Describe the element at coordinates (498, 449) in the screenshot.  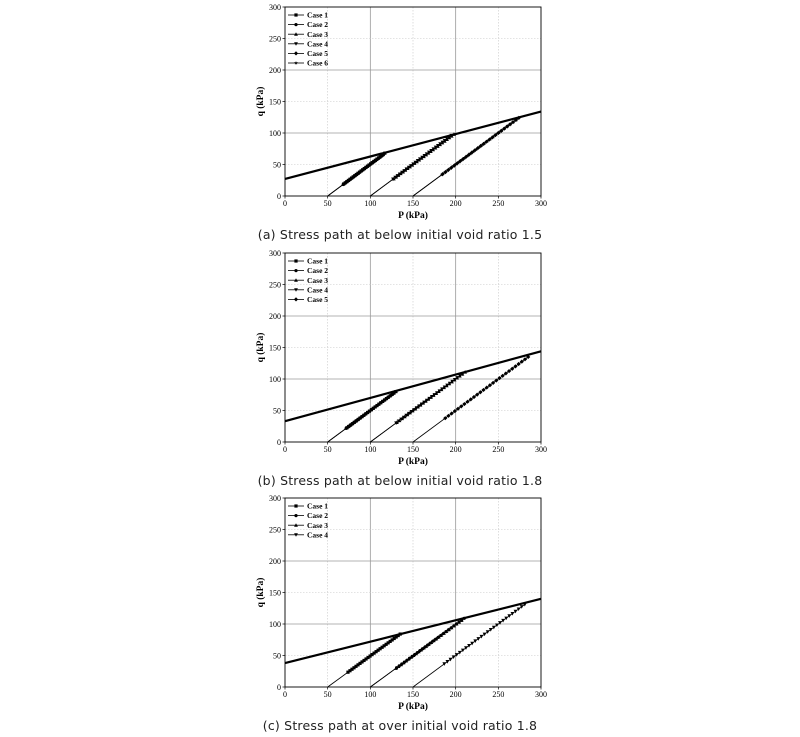
I see `x-tick-label-5: 250` at that location.